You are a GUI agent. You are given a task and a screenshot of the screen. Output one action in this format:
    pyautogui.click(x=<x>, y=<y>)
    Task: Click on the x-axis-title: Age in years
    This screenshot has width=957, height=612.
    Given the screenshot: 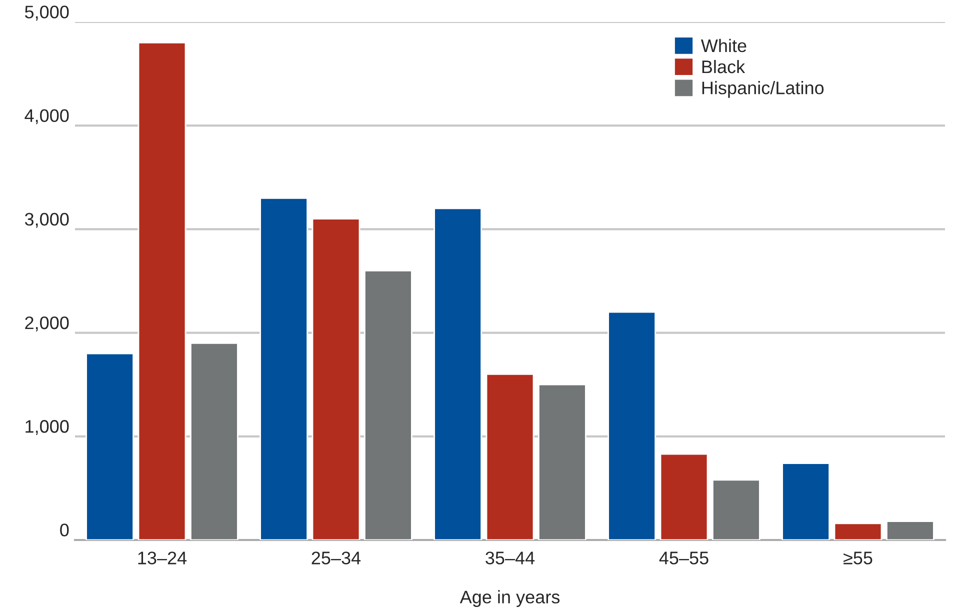 What is the action you would take?
    pyautogui.click(x=510, y=598)
    